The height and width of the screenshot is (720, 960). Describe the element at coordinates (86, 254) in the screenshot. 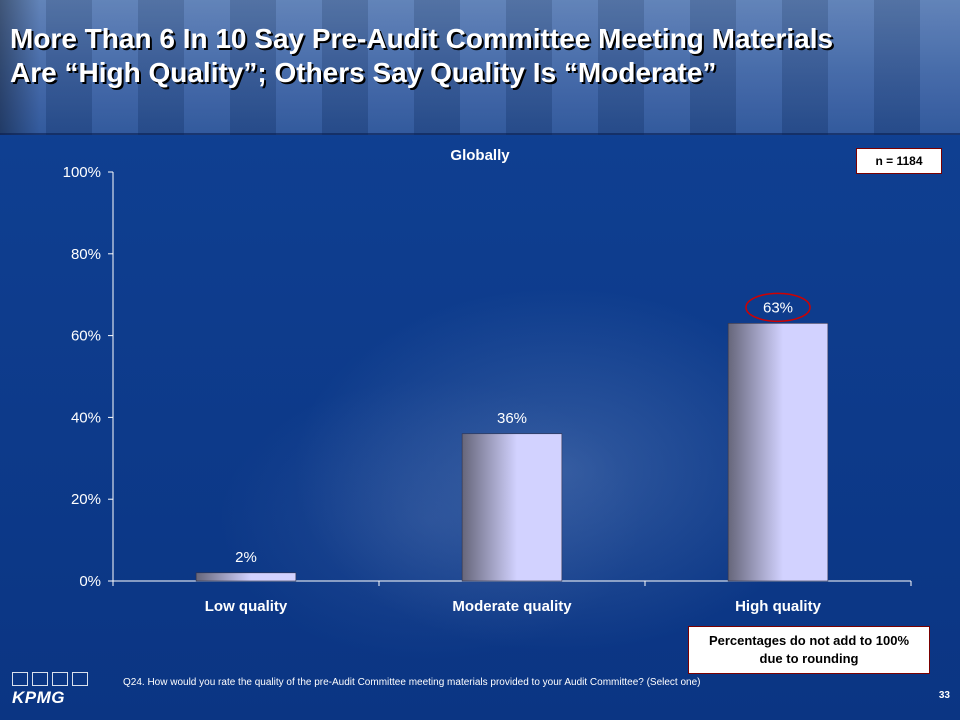

I see `y-tick-label: 80%` at that location.